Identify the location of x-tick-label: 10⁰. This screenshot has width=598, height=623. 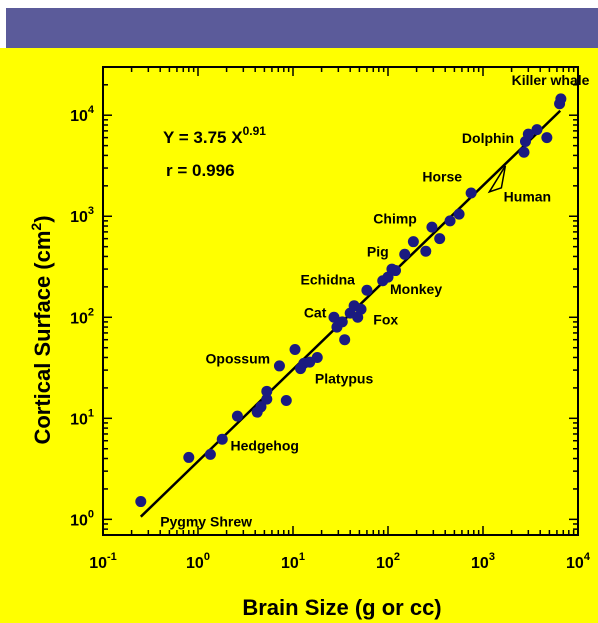
(198, 561).